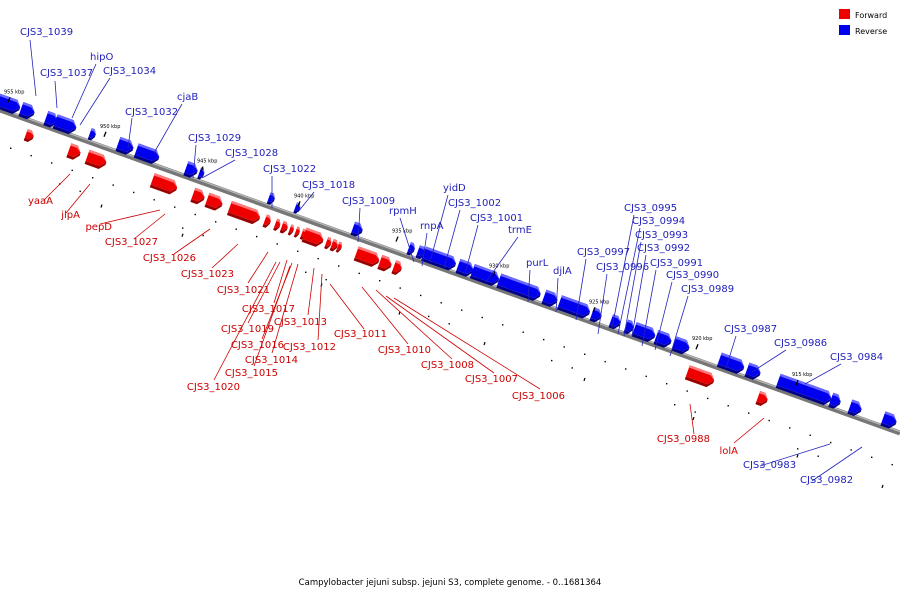 The width and height of the screenshot is (900, 600). Describe the element at coordinates (129, 71) in the screenshot. I see `gene-label: CJS3_1034` at that location.